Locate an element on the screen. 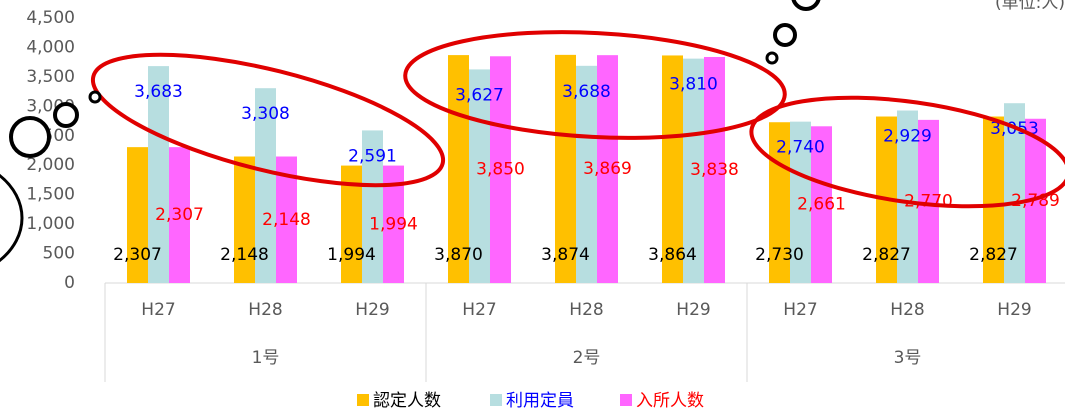 The width and height of the screenshot is (1065, 415). legend-label: 利用定員 is located at coordinates (540, 401).